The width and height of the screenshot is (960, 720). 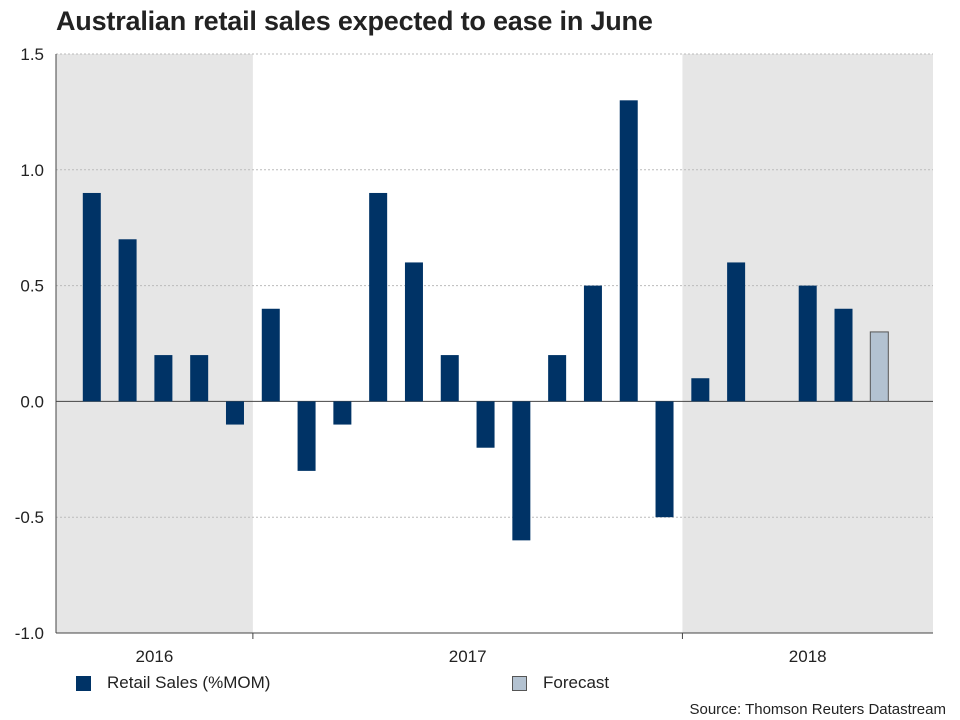 What do you see at coordinates (879, 366) in the screenshot?
I see `bar-forecast` at bounding box center [879, 366].